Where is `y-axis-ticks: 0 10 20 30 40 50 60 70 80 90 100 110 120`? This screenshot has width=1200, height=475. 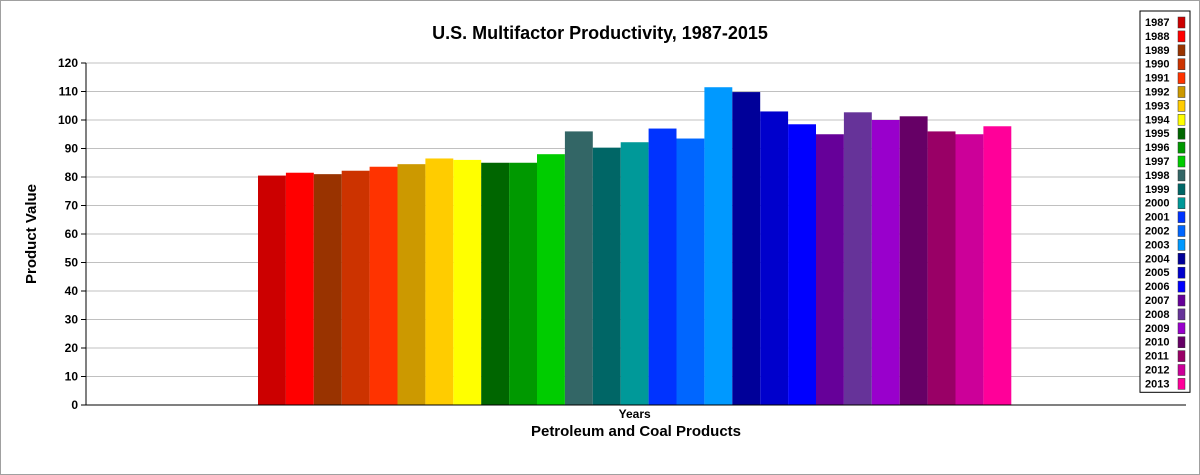 y-axis-ticks: 0 10 20 30 40 50 60 70 80 90 100 110 120 is located at coordinates (72, 234).